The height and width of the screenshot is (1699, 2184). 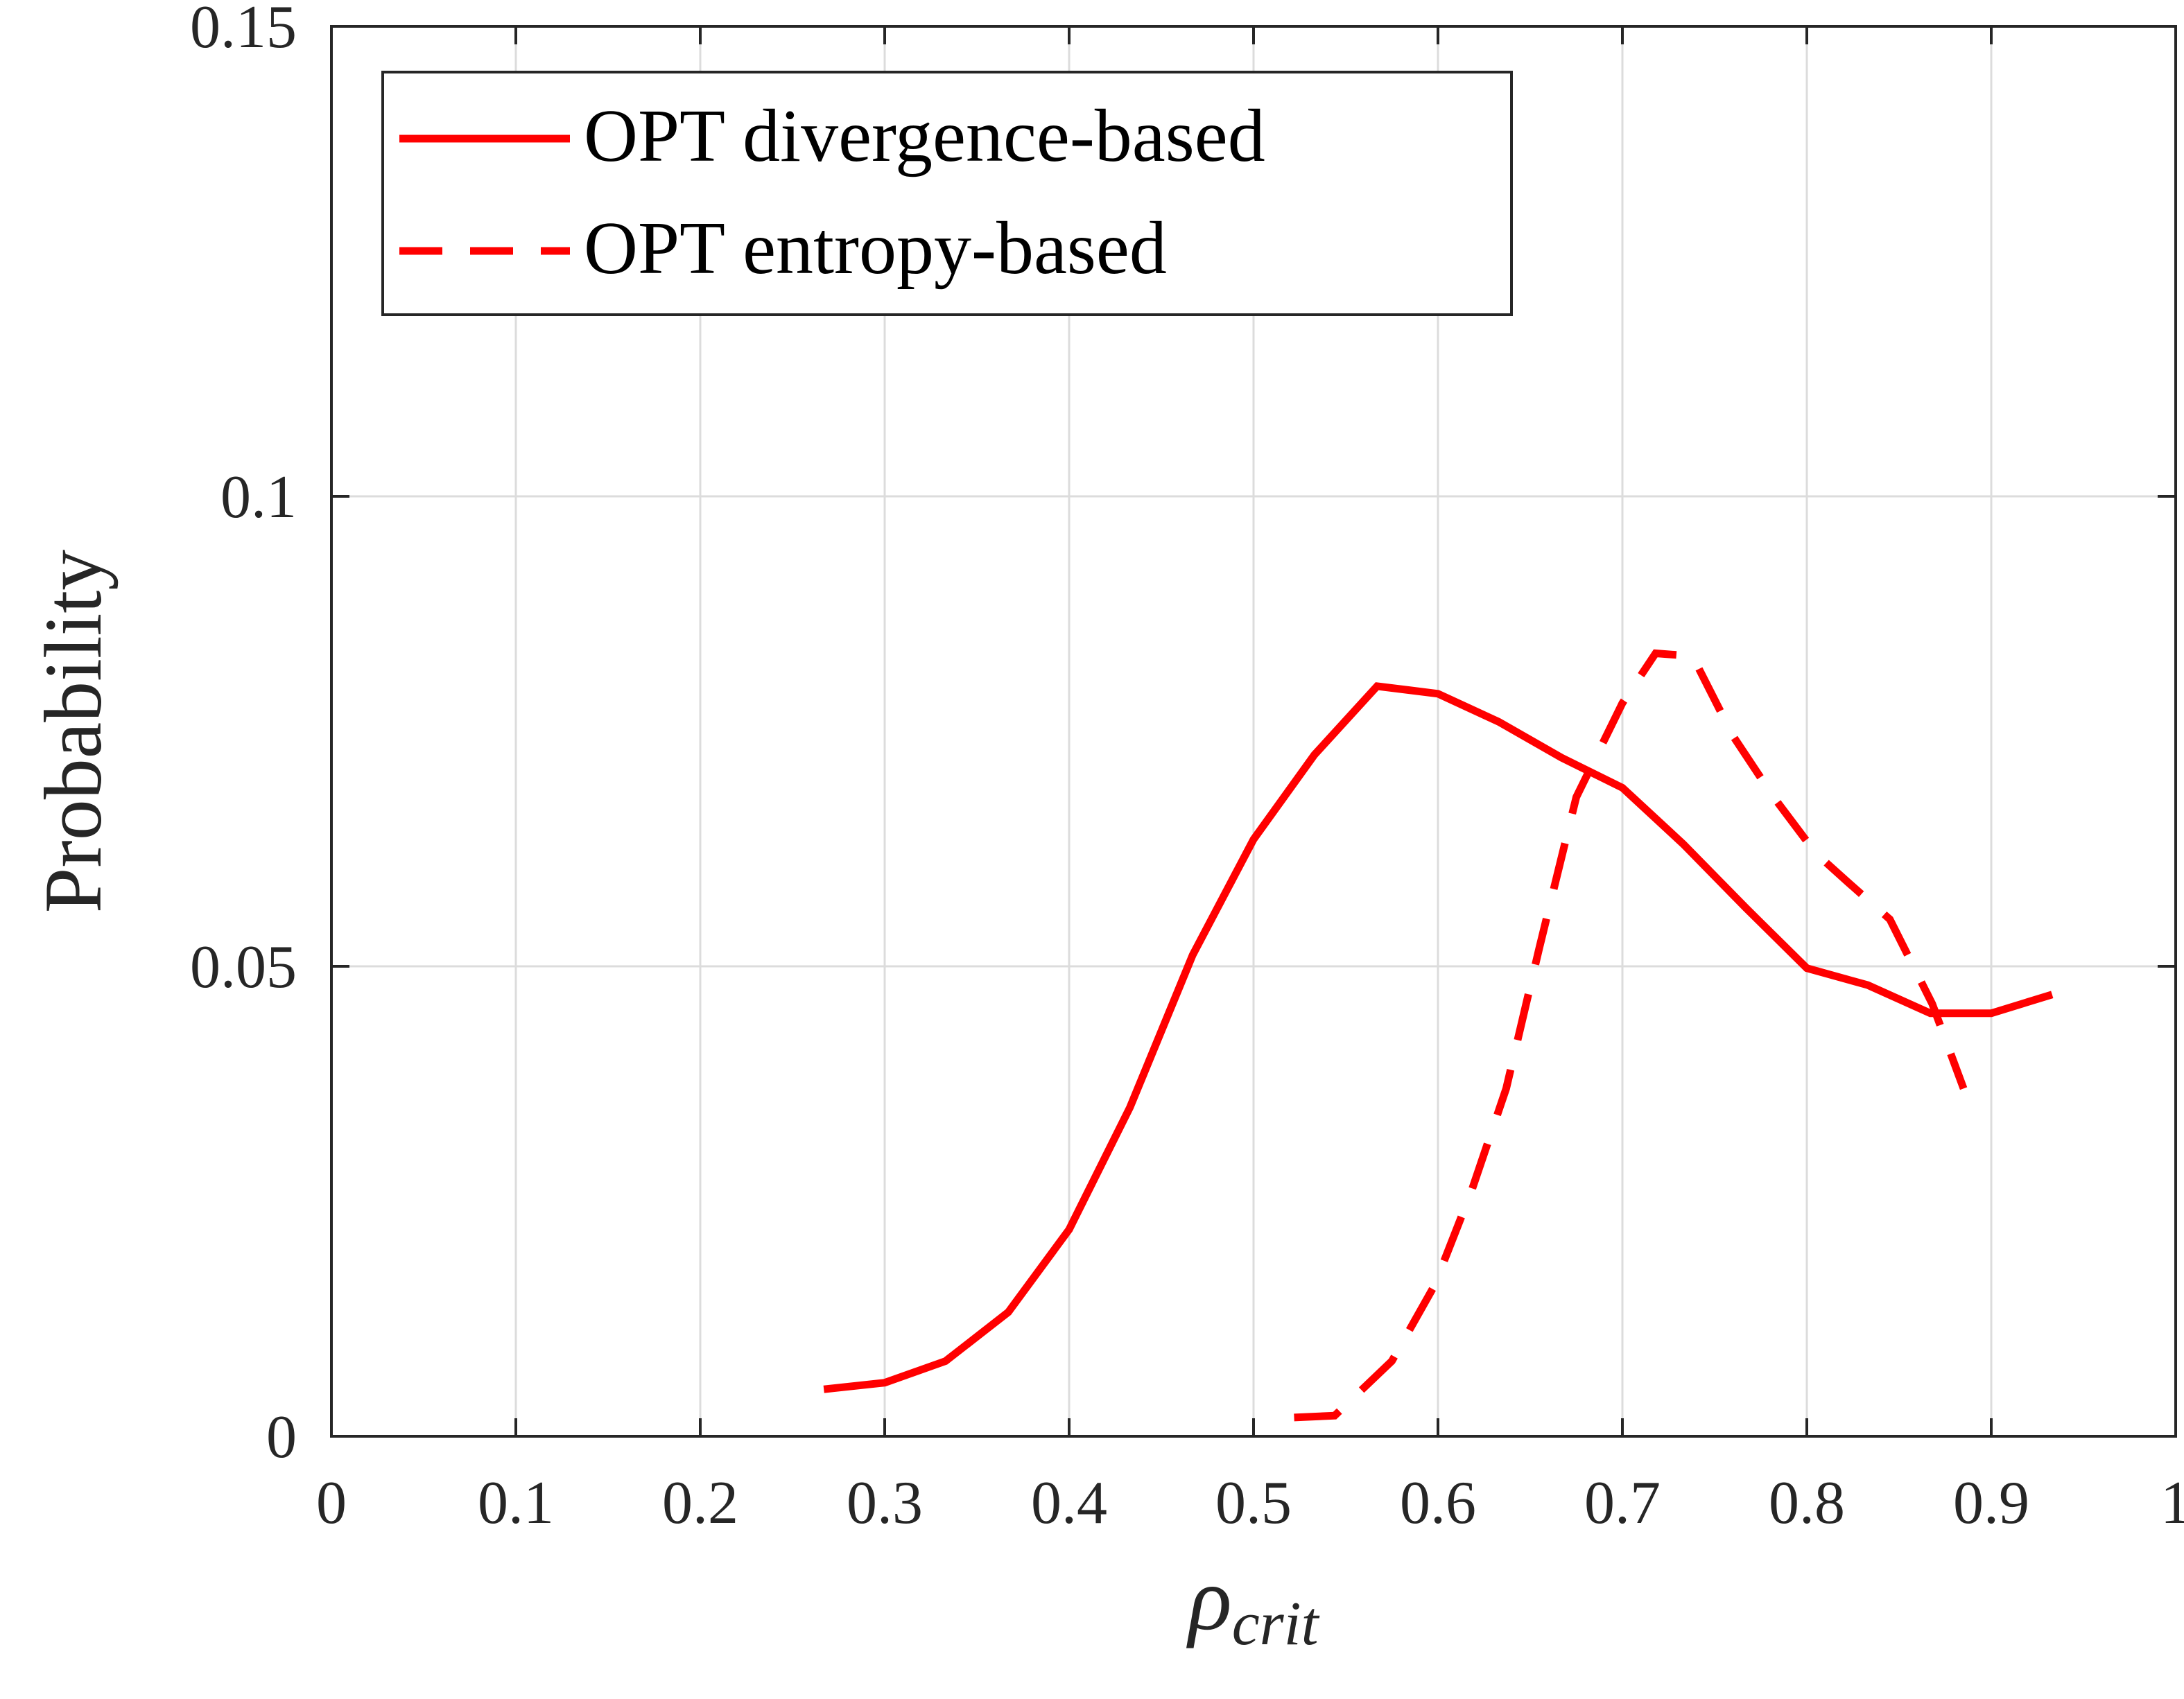 I want to click on x-axis-label-subscript: crit, so click(x=1276, y=1623).